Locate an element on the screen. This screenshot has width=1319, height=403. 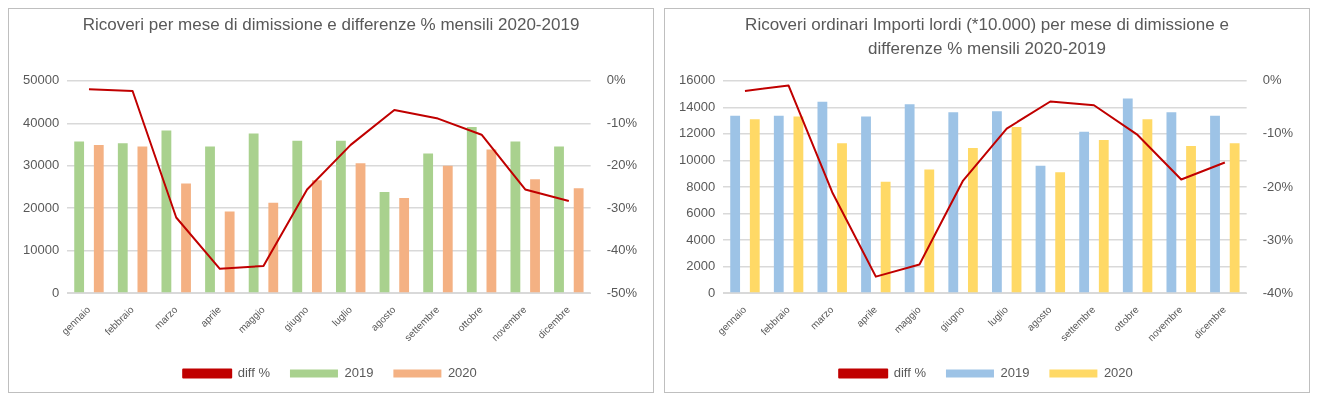
y-tick-label: 30000 is located at coordinates (41, 165).